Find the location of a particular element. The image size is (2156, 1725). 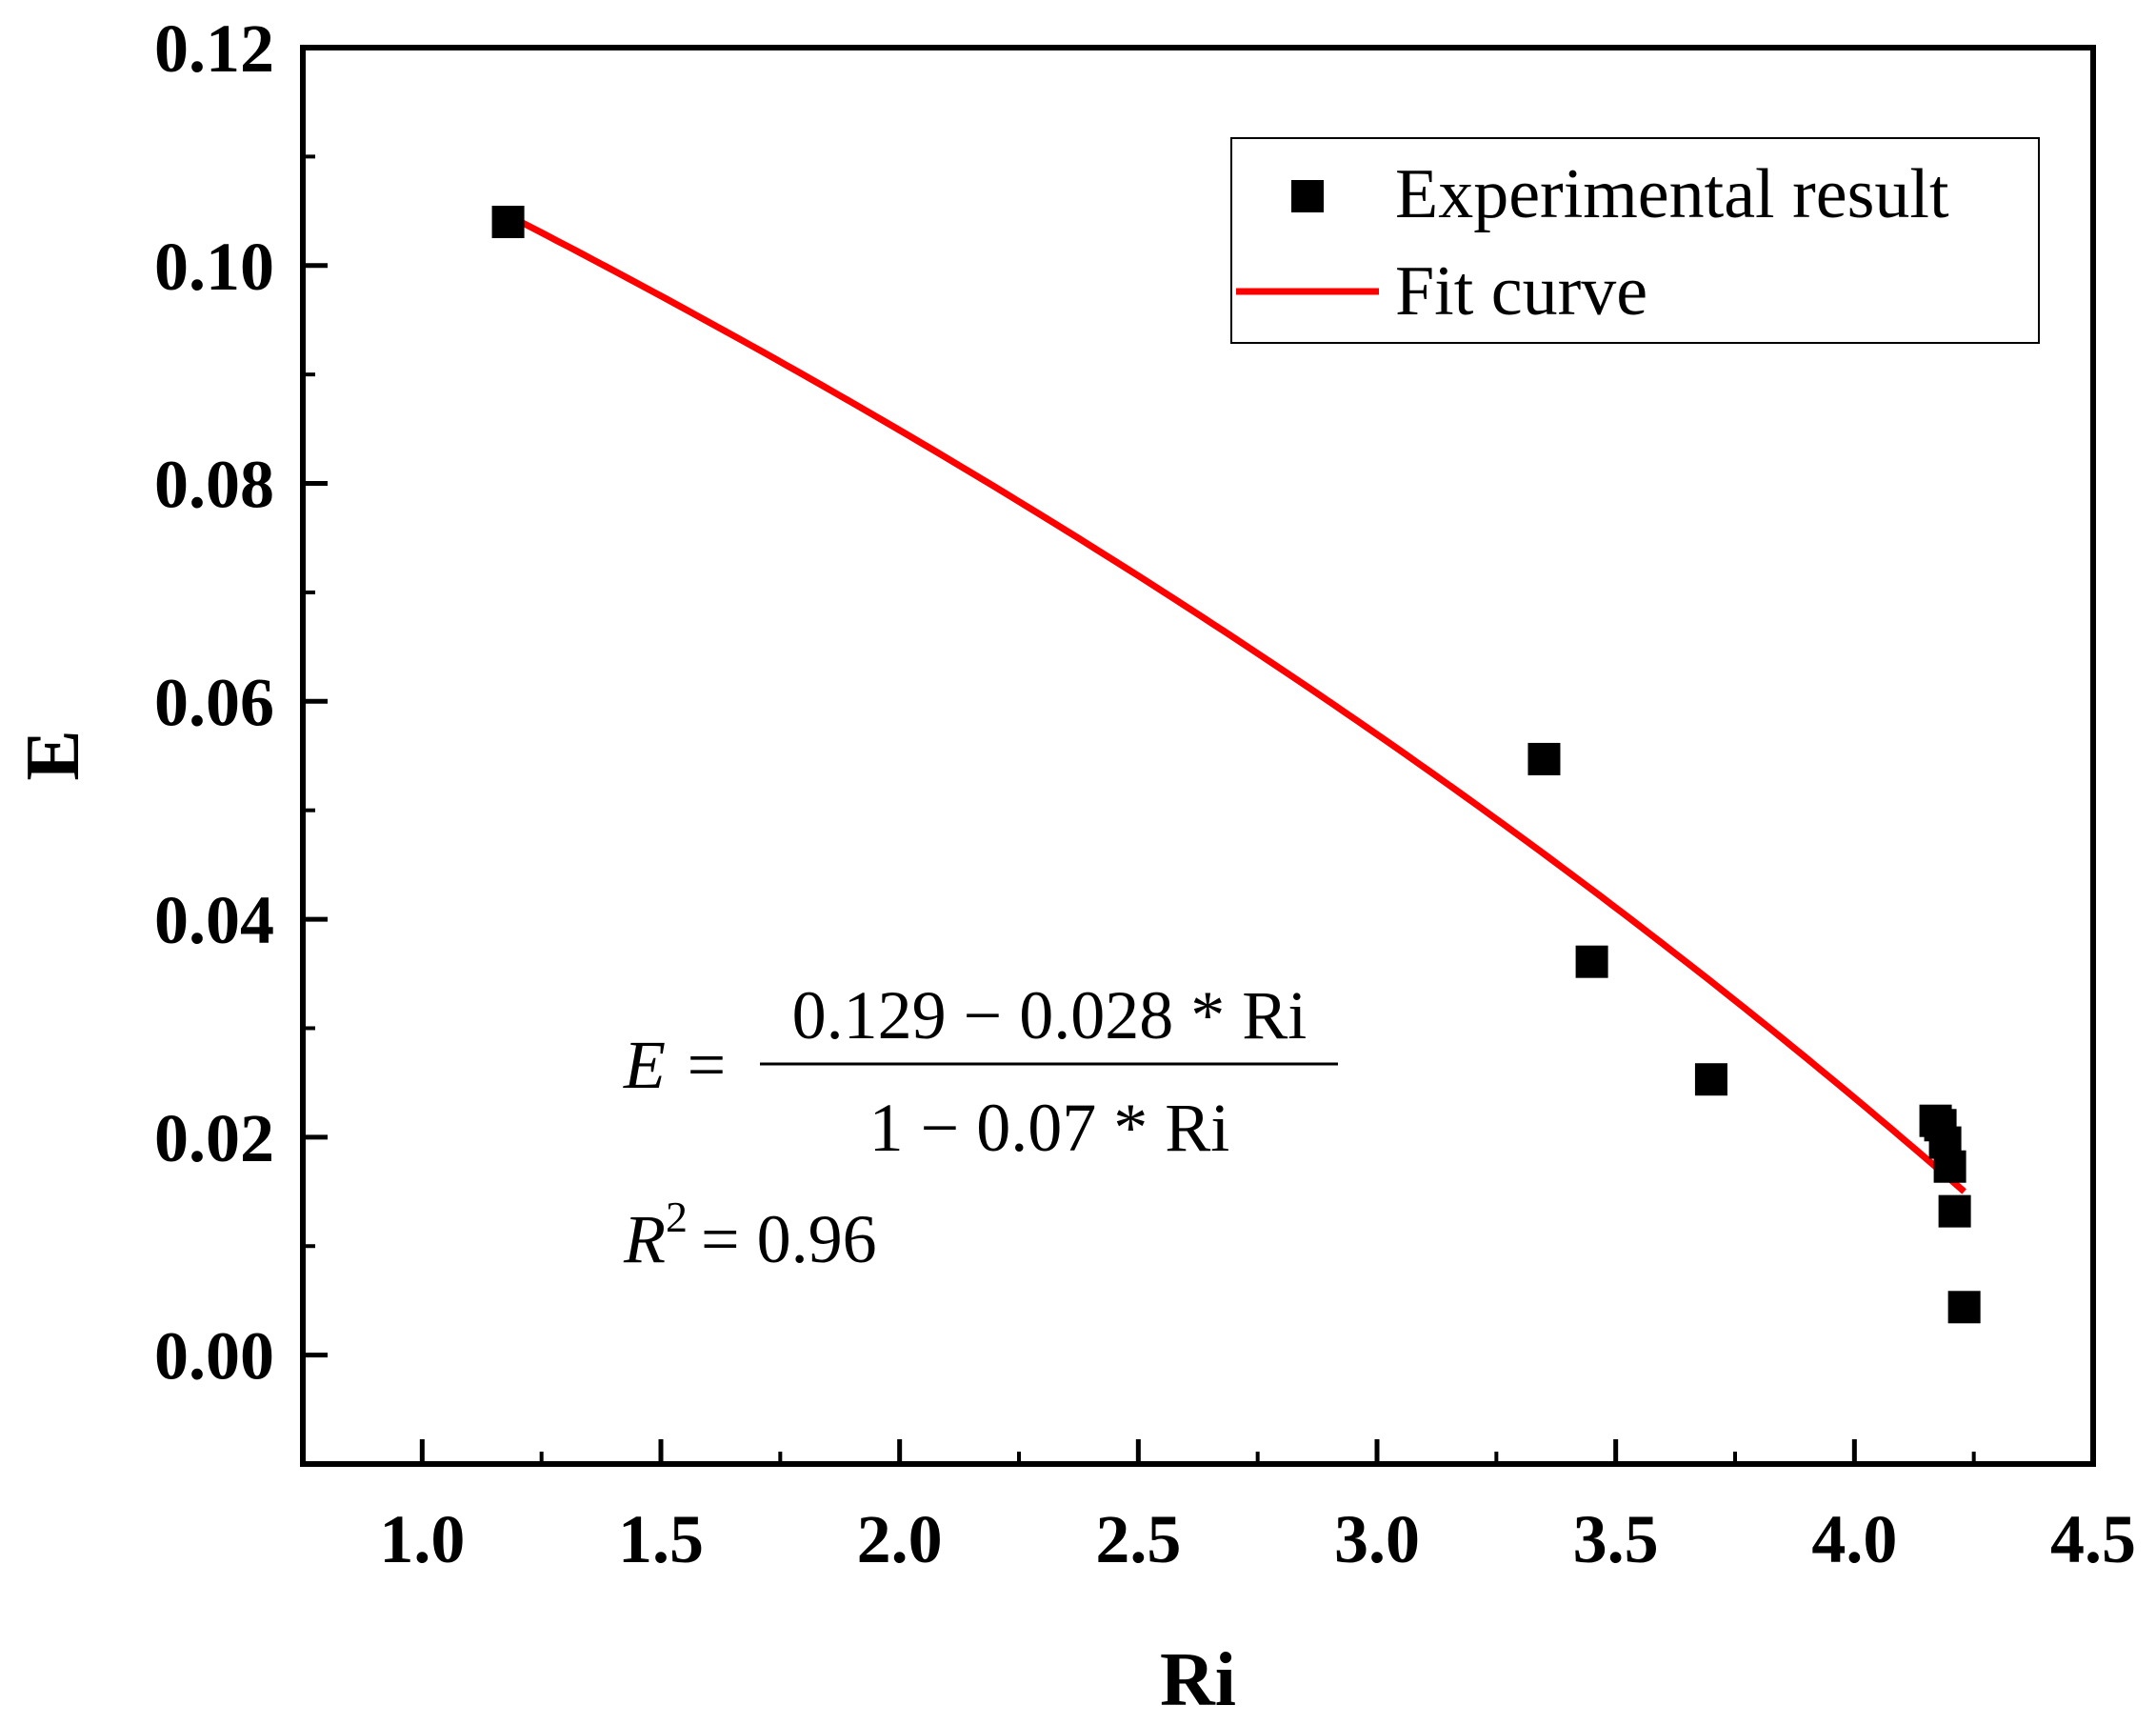

r-squared-symbol: R is located at coordinates (645, 1239).